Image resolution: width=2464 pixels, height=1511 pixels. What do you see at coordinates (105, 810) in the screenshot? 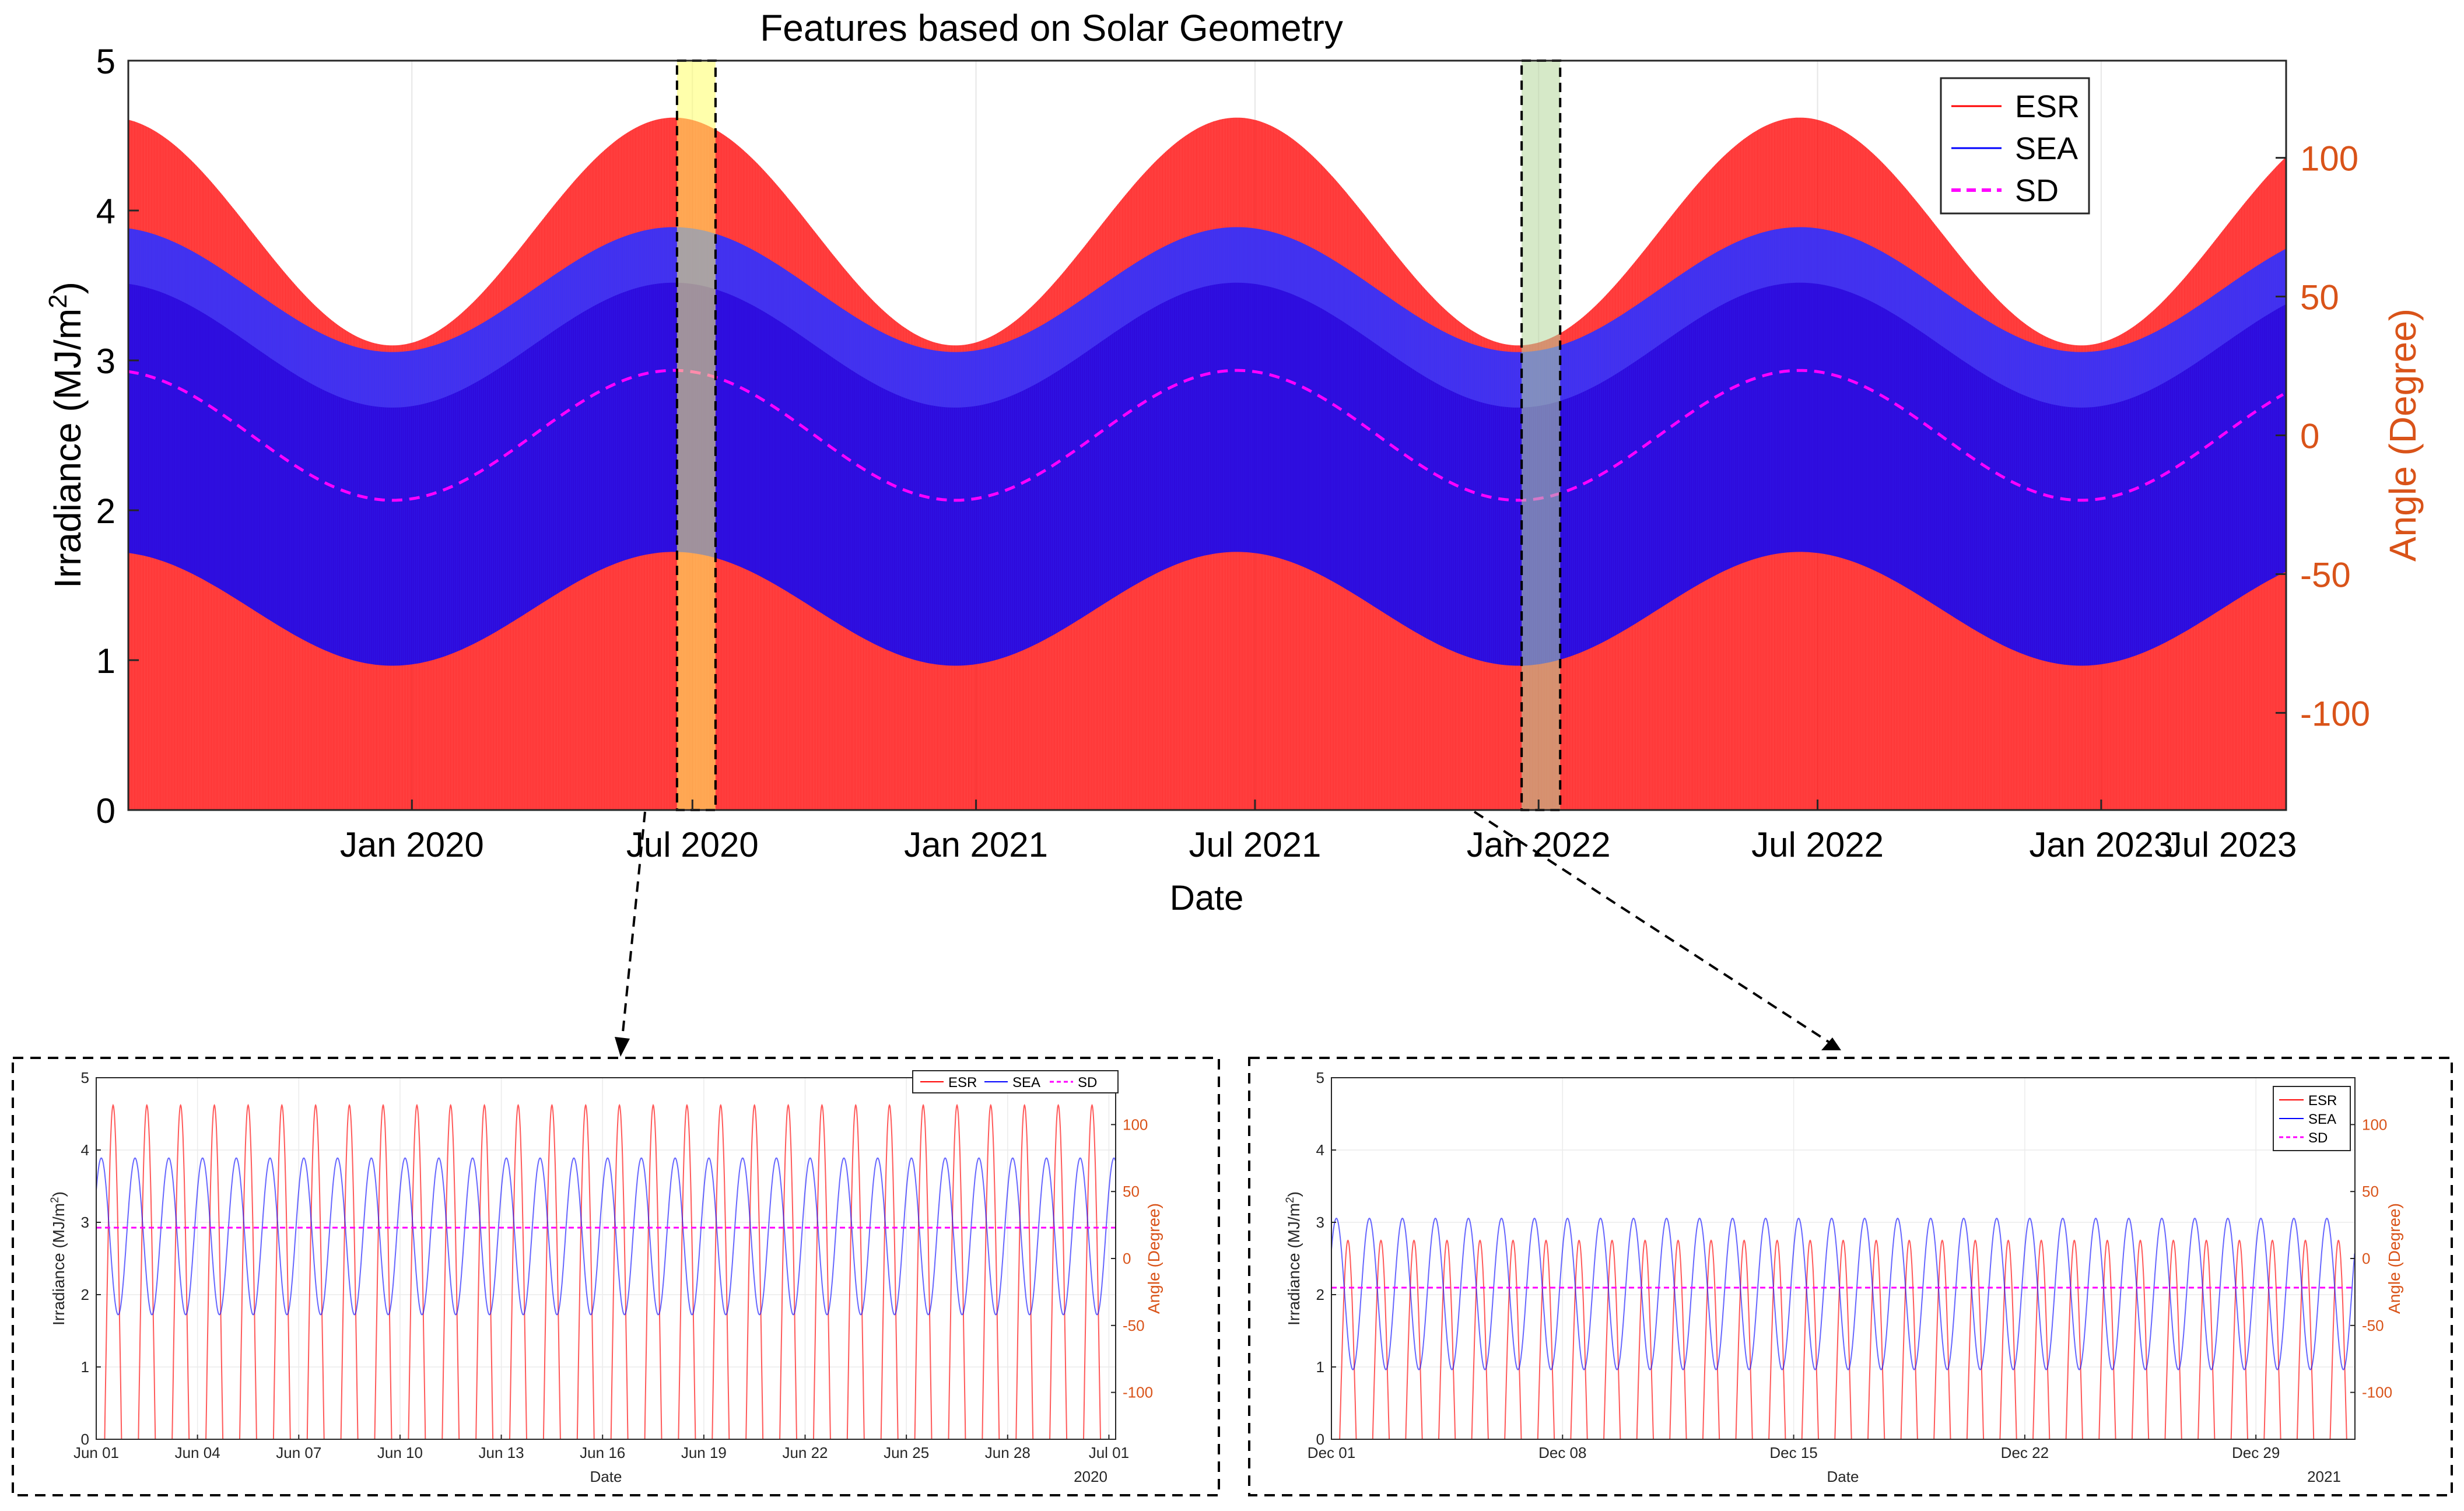
I see `main-y-tick-label: 0` at bounding box center [105, 810].